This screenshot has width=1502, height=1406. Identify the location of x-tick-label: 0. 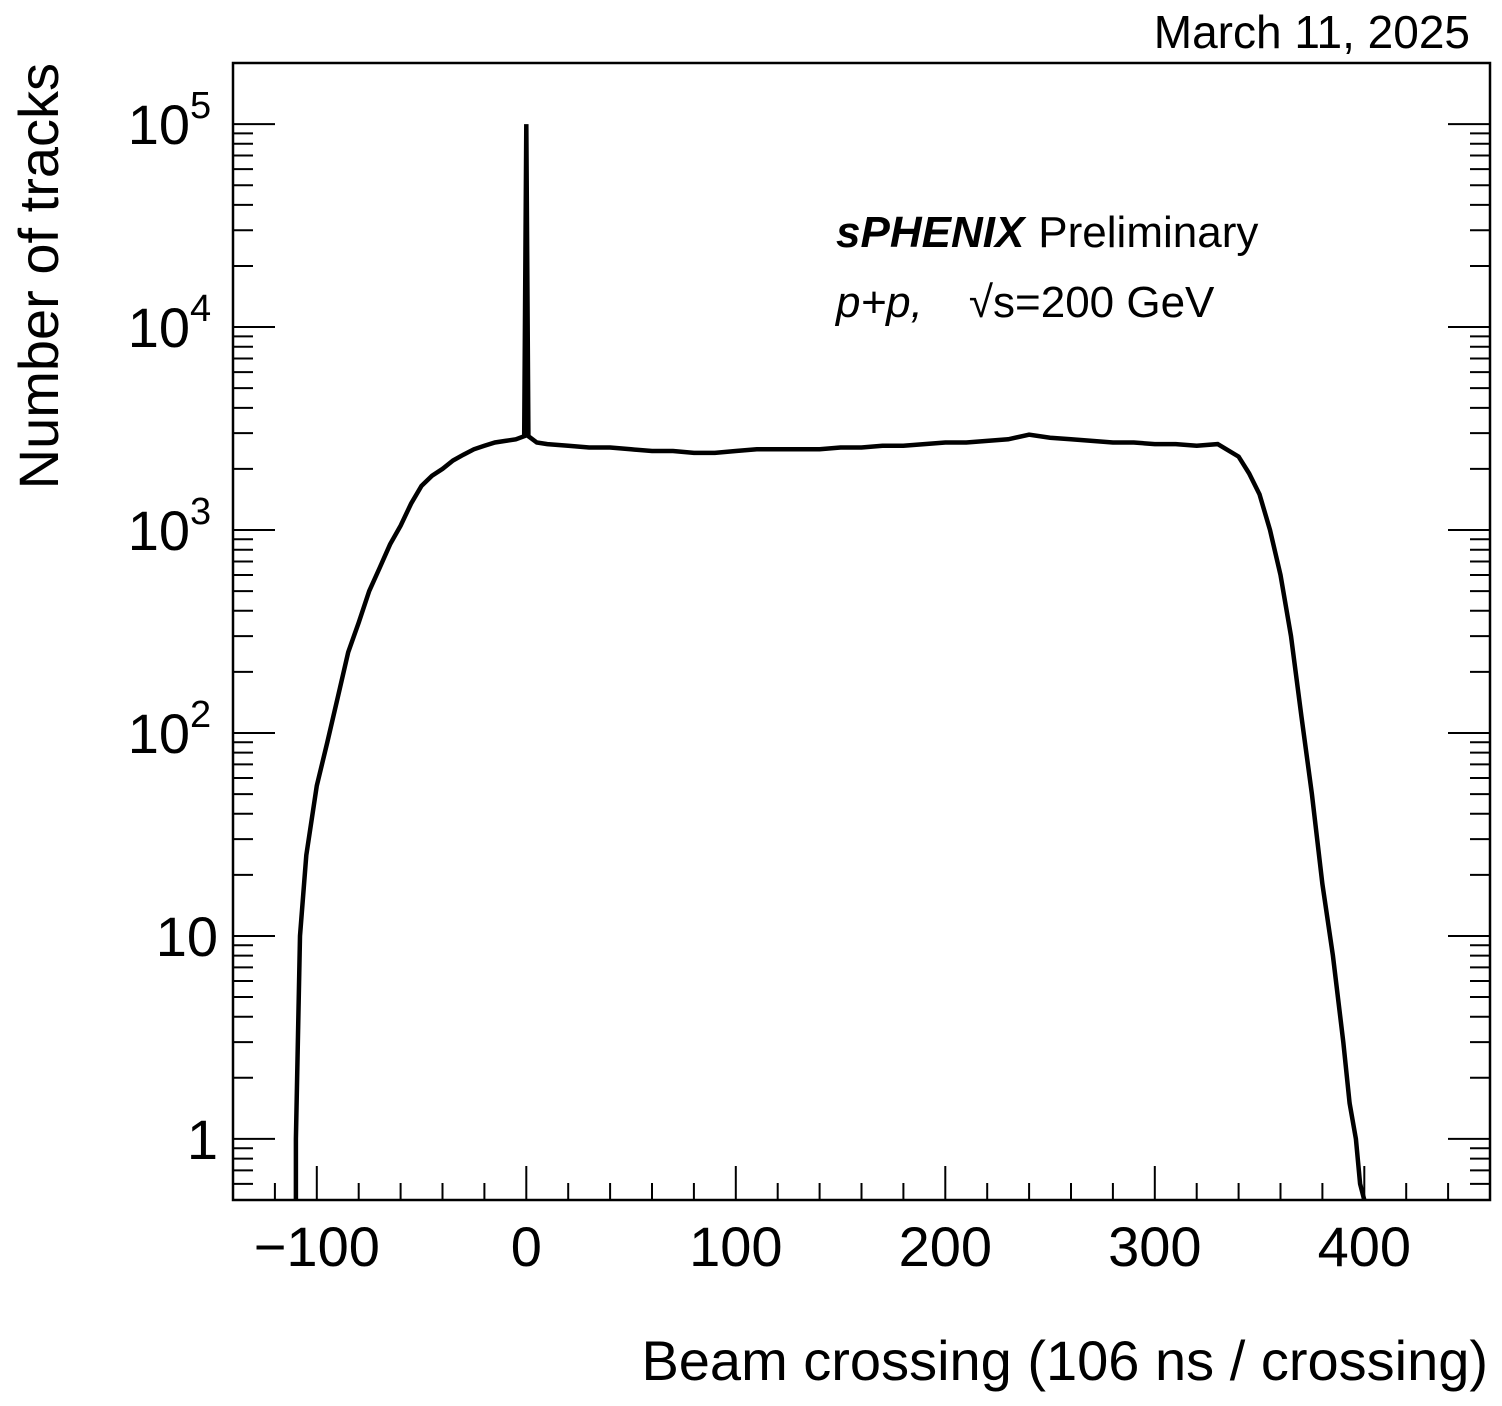
(526, 1246).